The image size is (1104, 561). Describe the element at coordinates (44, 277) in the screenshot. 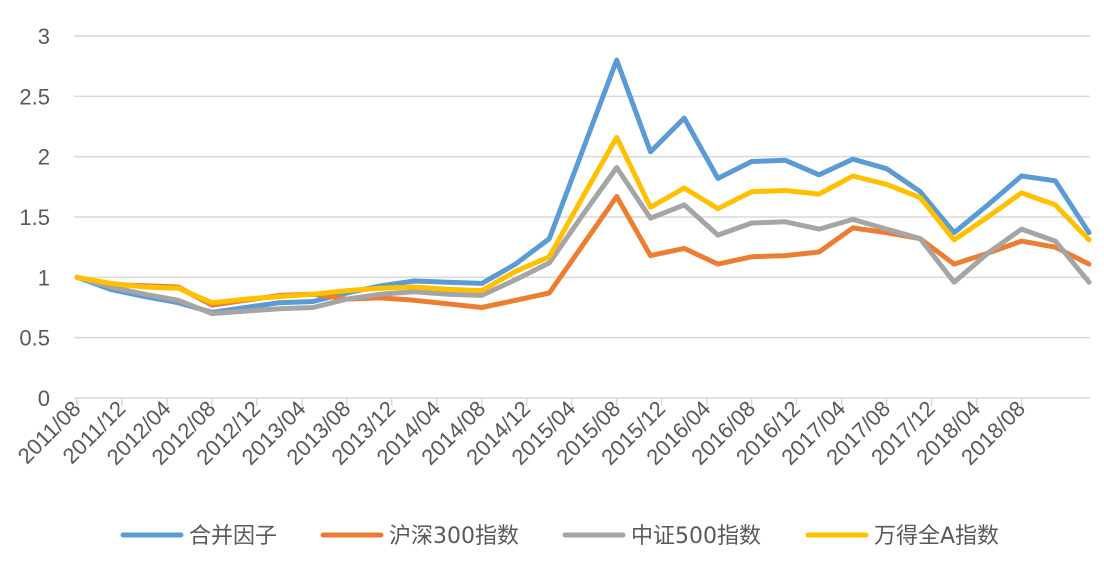

I see `y-tick-label: 1` at that location.